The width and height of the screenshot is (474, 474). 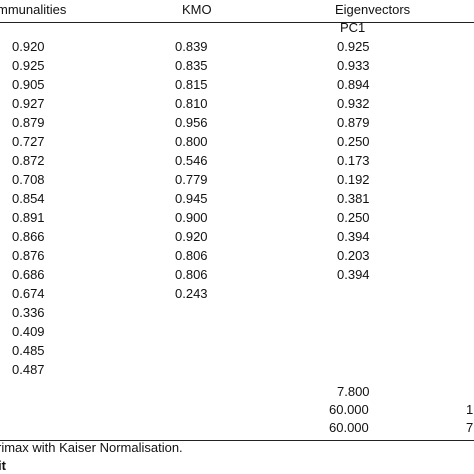 What do you see at coordinates (28, 217) in the screenshot?
I see `communality-cell: 0.891` at bounding box center [28, 217].